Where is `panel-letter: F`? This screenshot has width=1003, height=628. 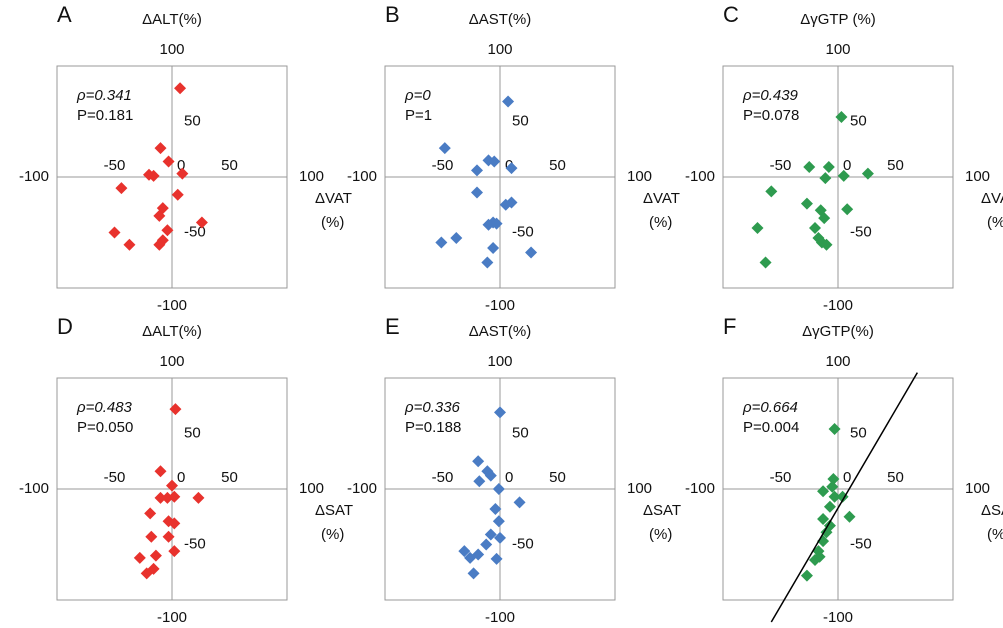 panel-letter: F is located at coordinates (729, 326).